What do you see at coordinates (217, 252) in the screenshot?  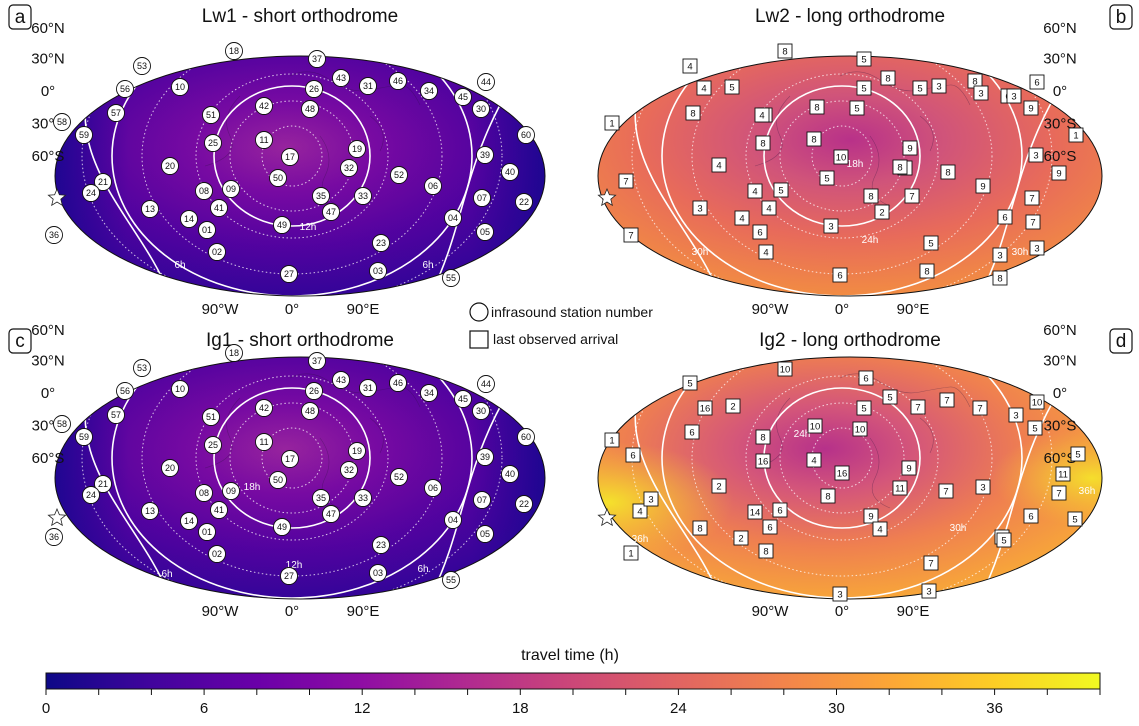 I see `station-marker: 02` at bounding box center [217, 252].